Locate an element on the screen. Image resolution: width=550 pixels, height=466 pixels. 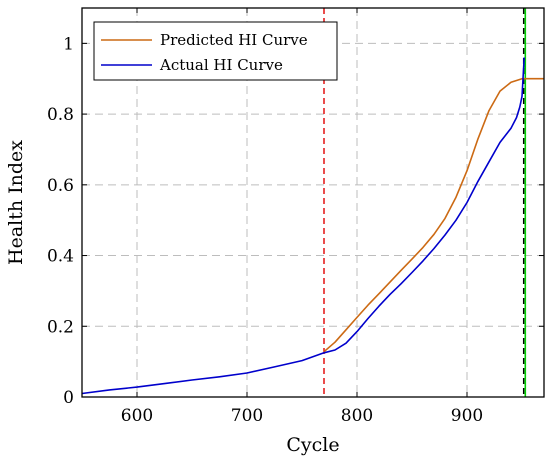
legend-label-predicted: Predicted HI Curve is located at coordinates (234, 40).